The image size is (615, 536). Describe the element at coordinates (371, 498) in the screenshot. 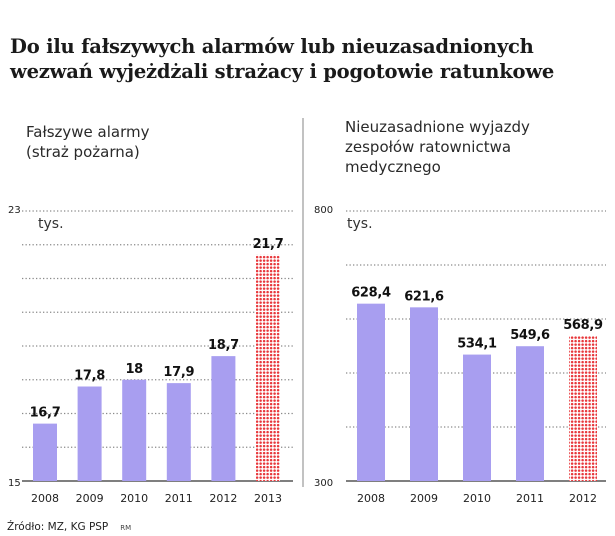

I see `right-category-label-2008: 2008` at that location.